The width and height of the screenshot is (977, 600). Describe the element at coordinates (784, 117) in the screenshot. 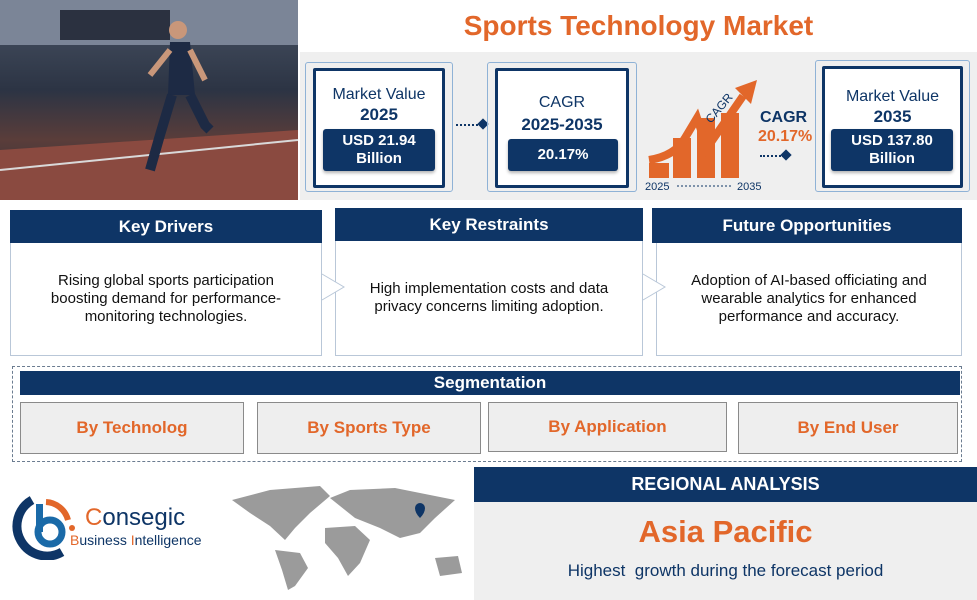

I see `cagr-graphic-label: CAGR` at that location.